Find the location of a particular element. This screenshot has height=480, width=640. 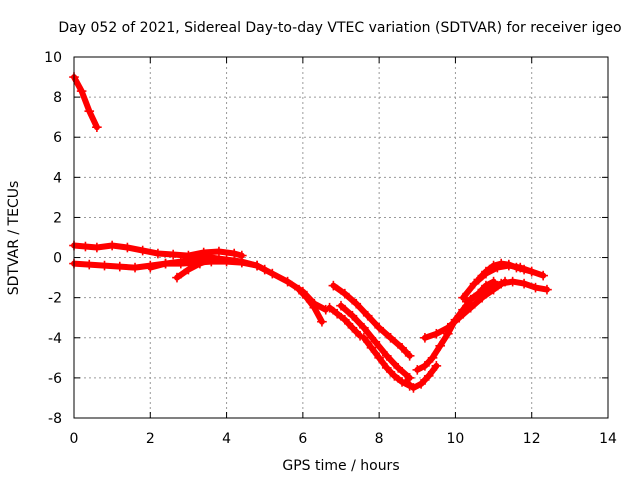

x-tick-label: 12 is located at coordinates (532, 439).